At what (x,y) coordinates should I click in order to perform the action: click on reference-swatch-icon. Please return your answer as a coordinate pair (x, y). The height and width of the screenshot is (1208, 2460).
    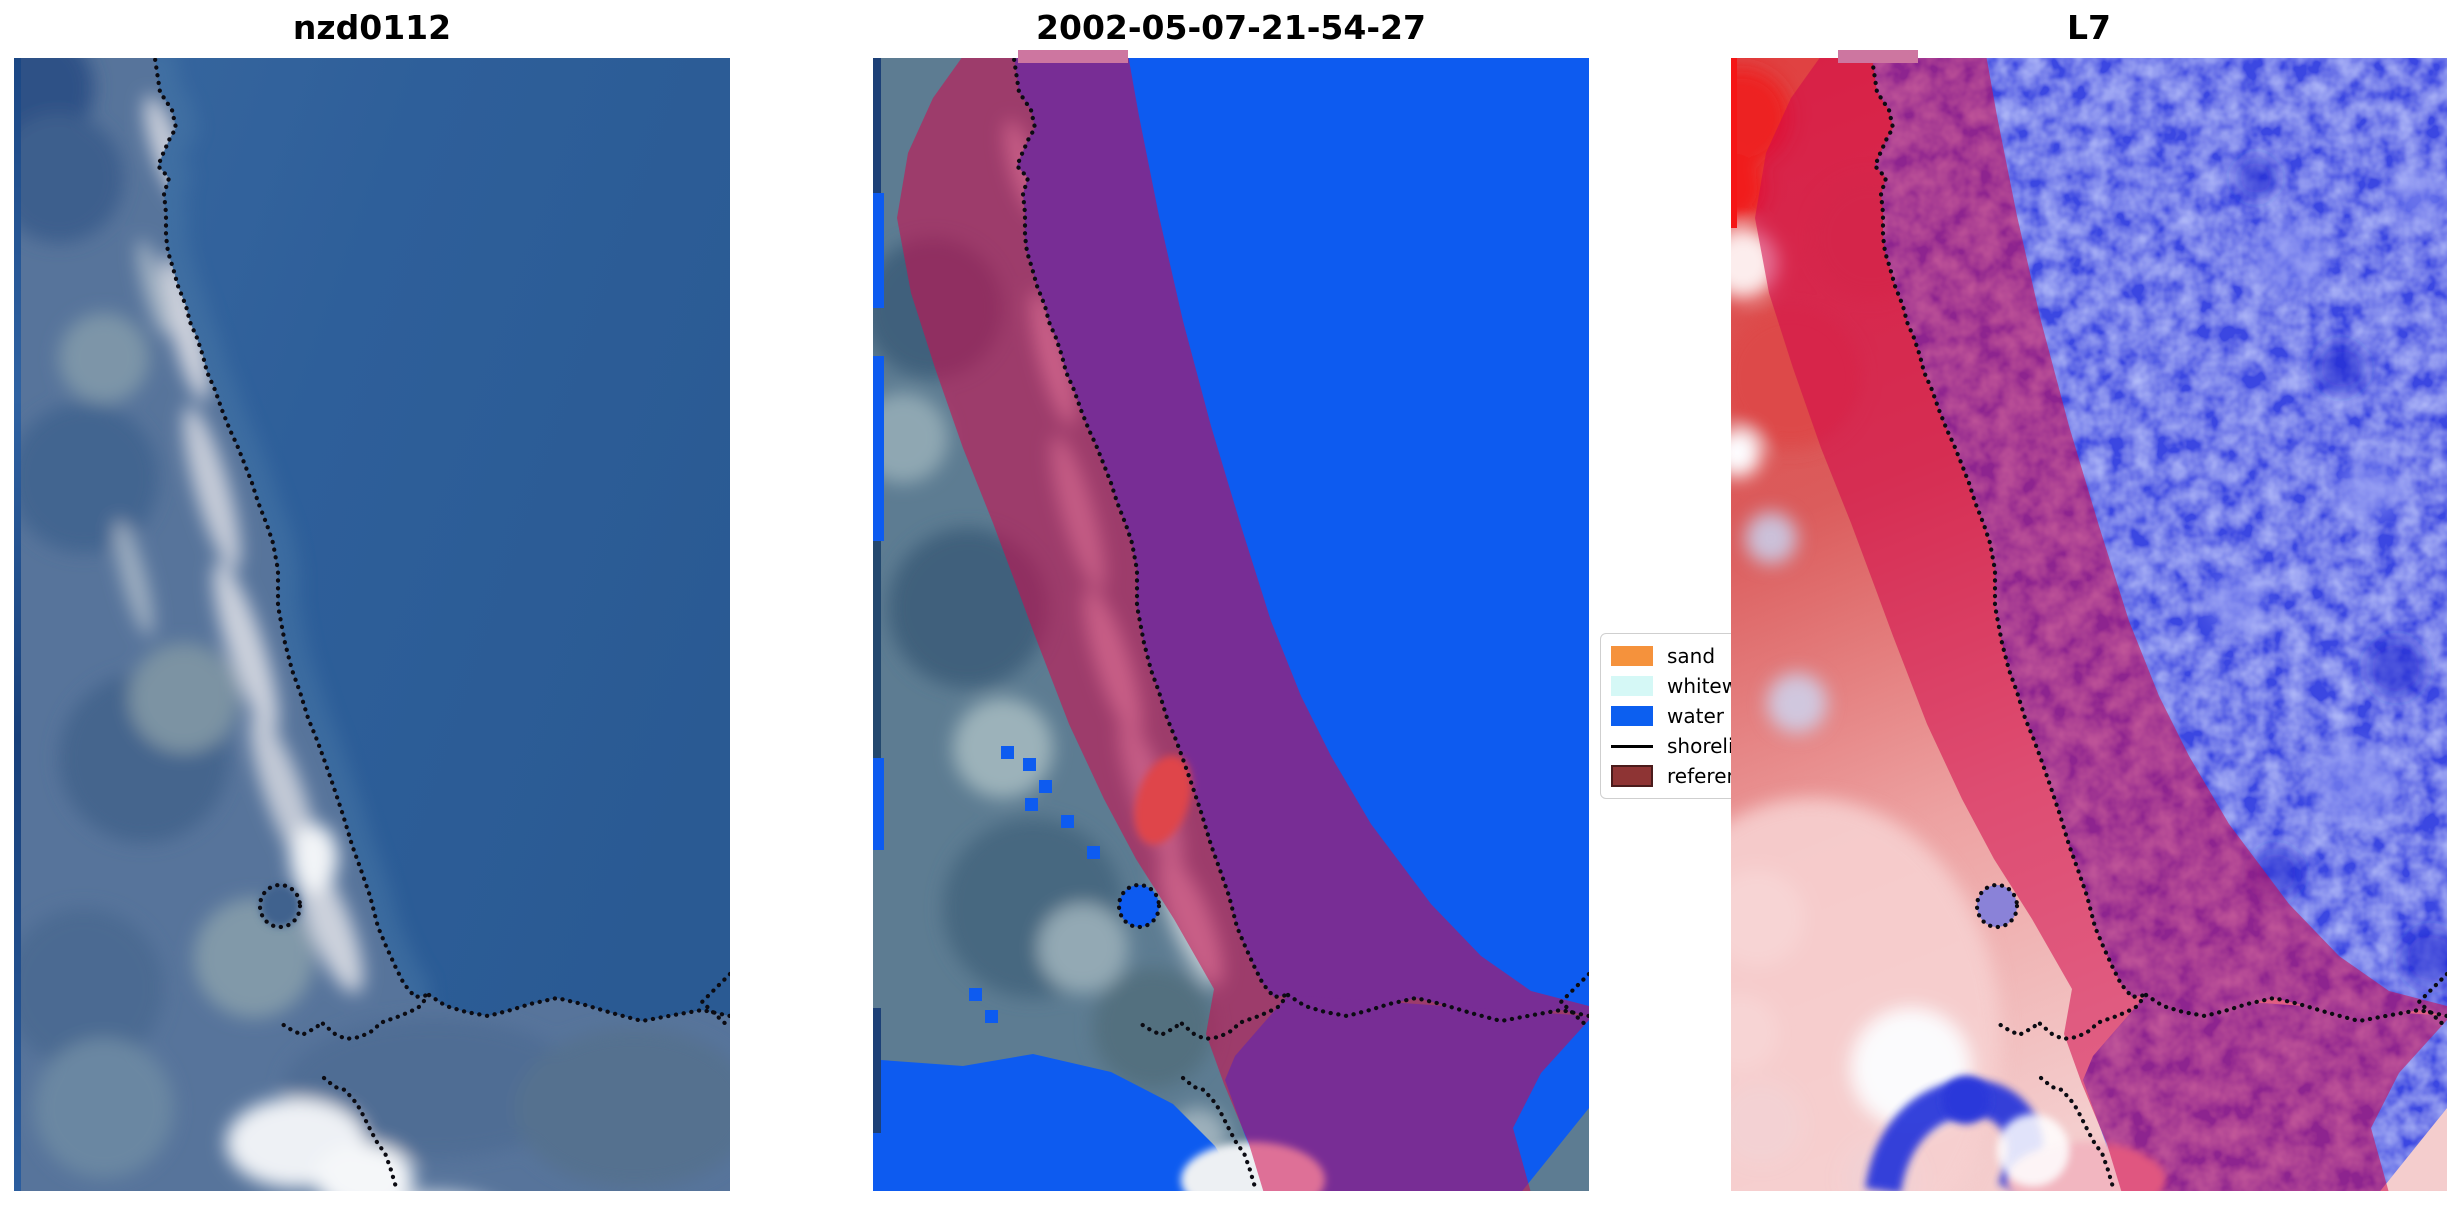
    Looking at the image, I should click on (1632, 776).